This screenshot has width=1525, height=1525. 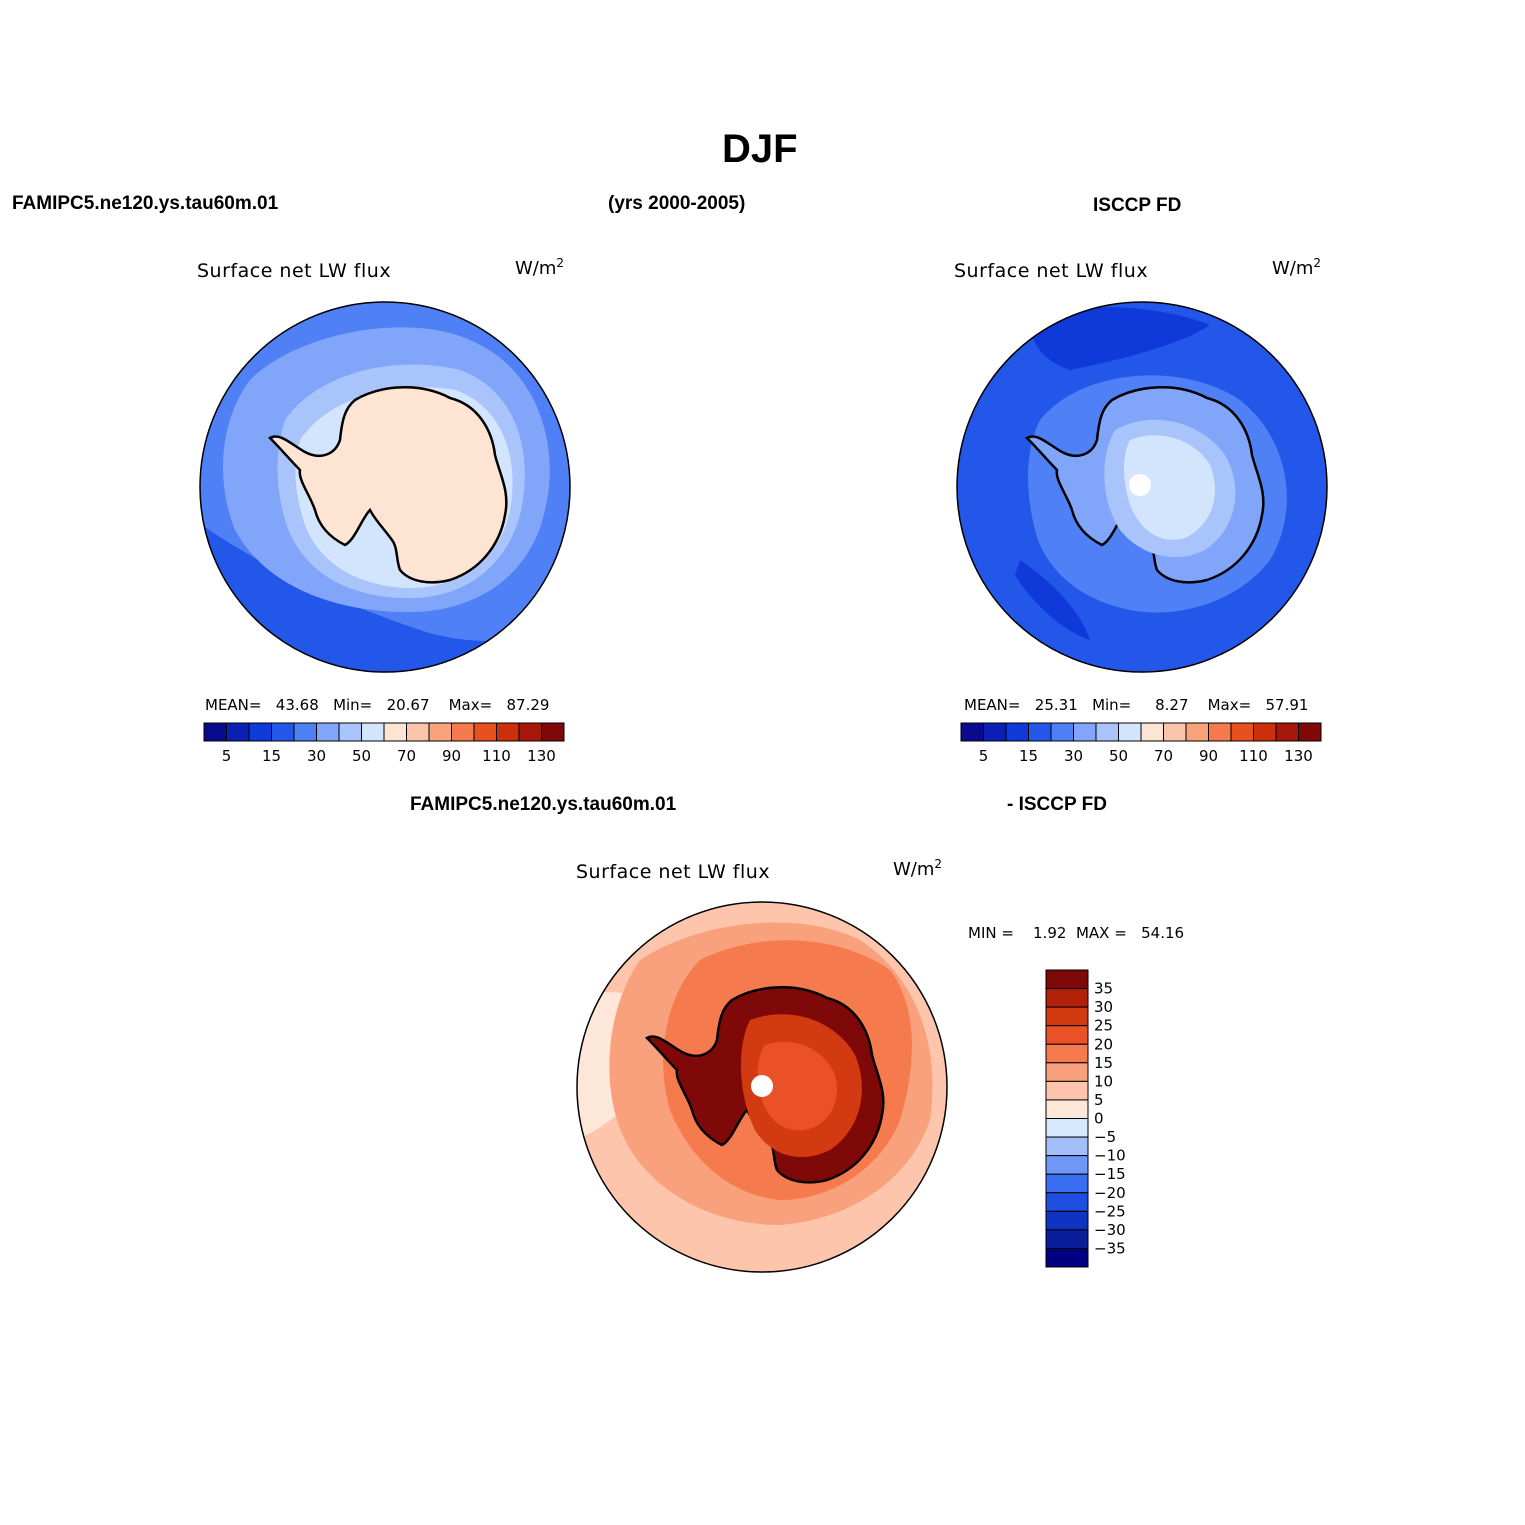 I want to click on colorbar-obs-tick-label: 70, so click(x=1163, y=756).